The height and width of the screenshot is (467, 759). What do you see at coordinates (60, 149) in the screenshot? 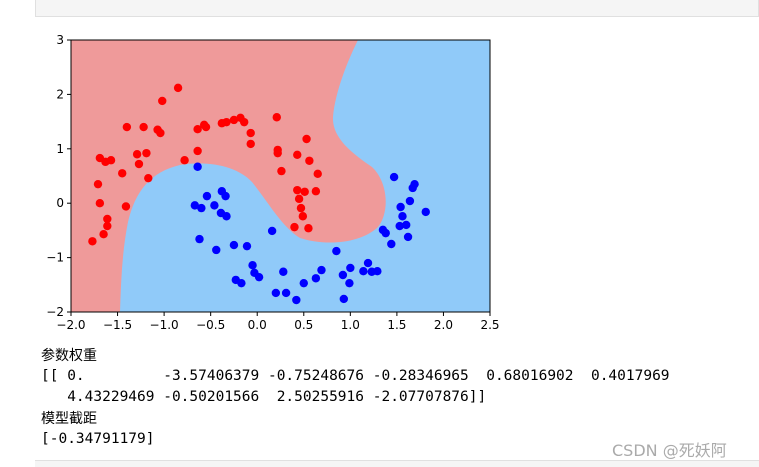
I see `y-tick-label: 1` at bounding box center [60, 149].